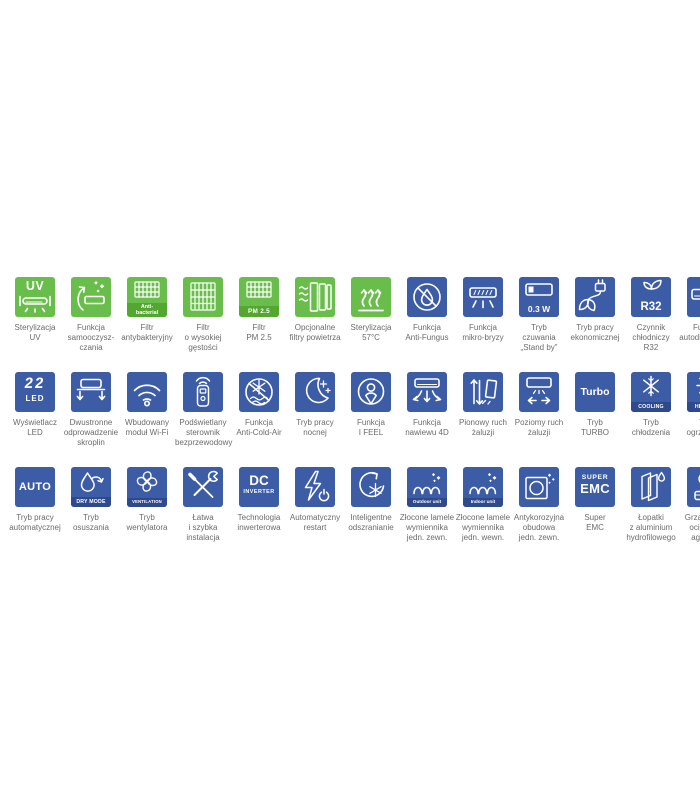  Describe the element at coordinates (483, 332) in the screenshot. I see `feature-label: Funkcja mikro-bryzy` at that location.